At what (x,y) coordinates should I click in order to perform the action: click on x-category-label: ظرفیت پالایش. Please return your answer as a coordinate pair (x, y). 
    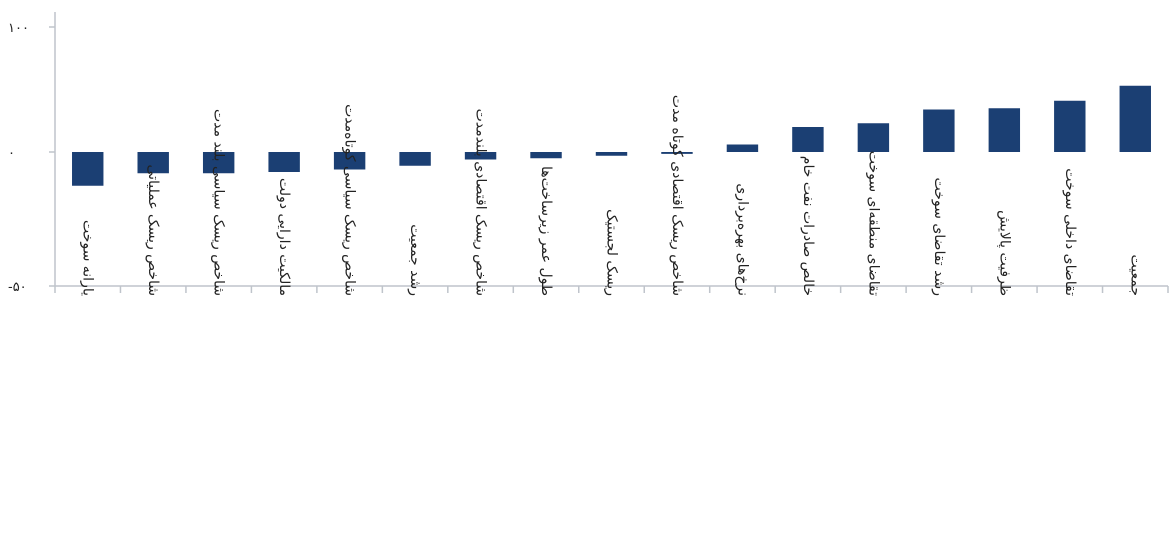
    Looking at the image, I should click on (1004, 253).